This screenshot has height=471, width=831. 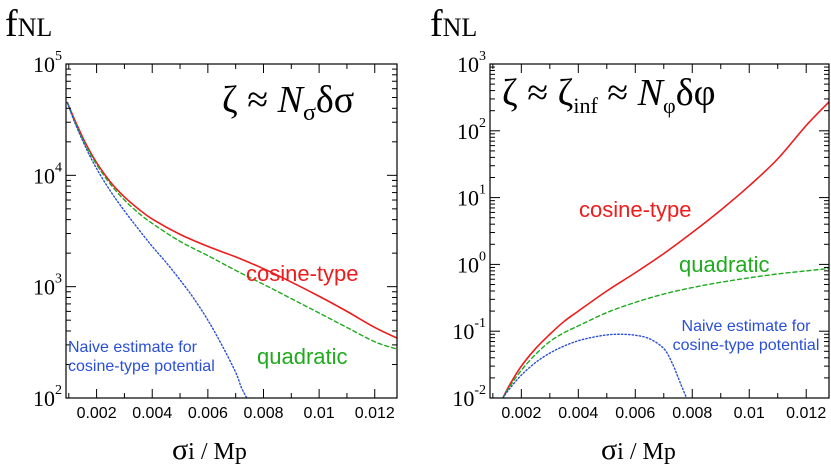 I want to click on y-tick-label: 10⁴, so click(x=47, y=174).